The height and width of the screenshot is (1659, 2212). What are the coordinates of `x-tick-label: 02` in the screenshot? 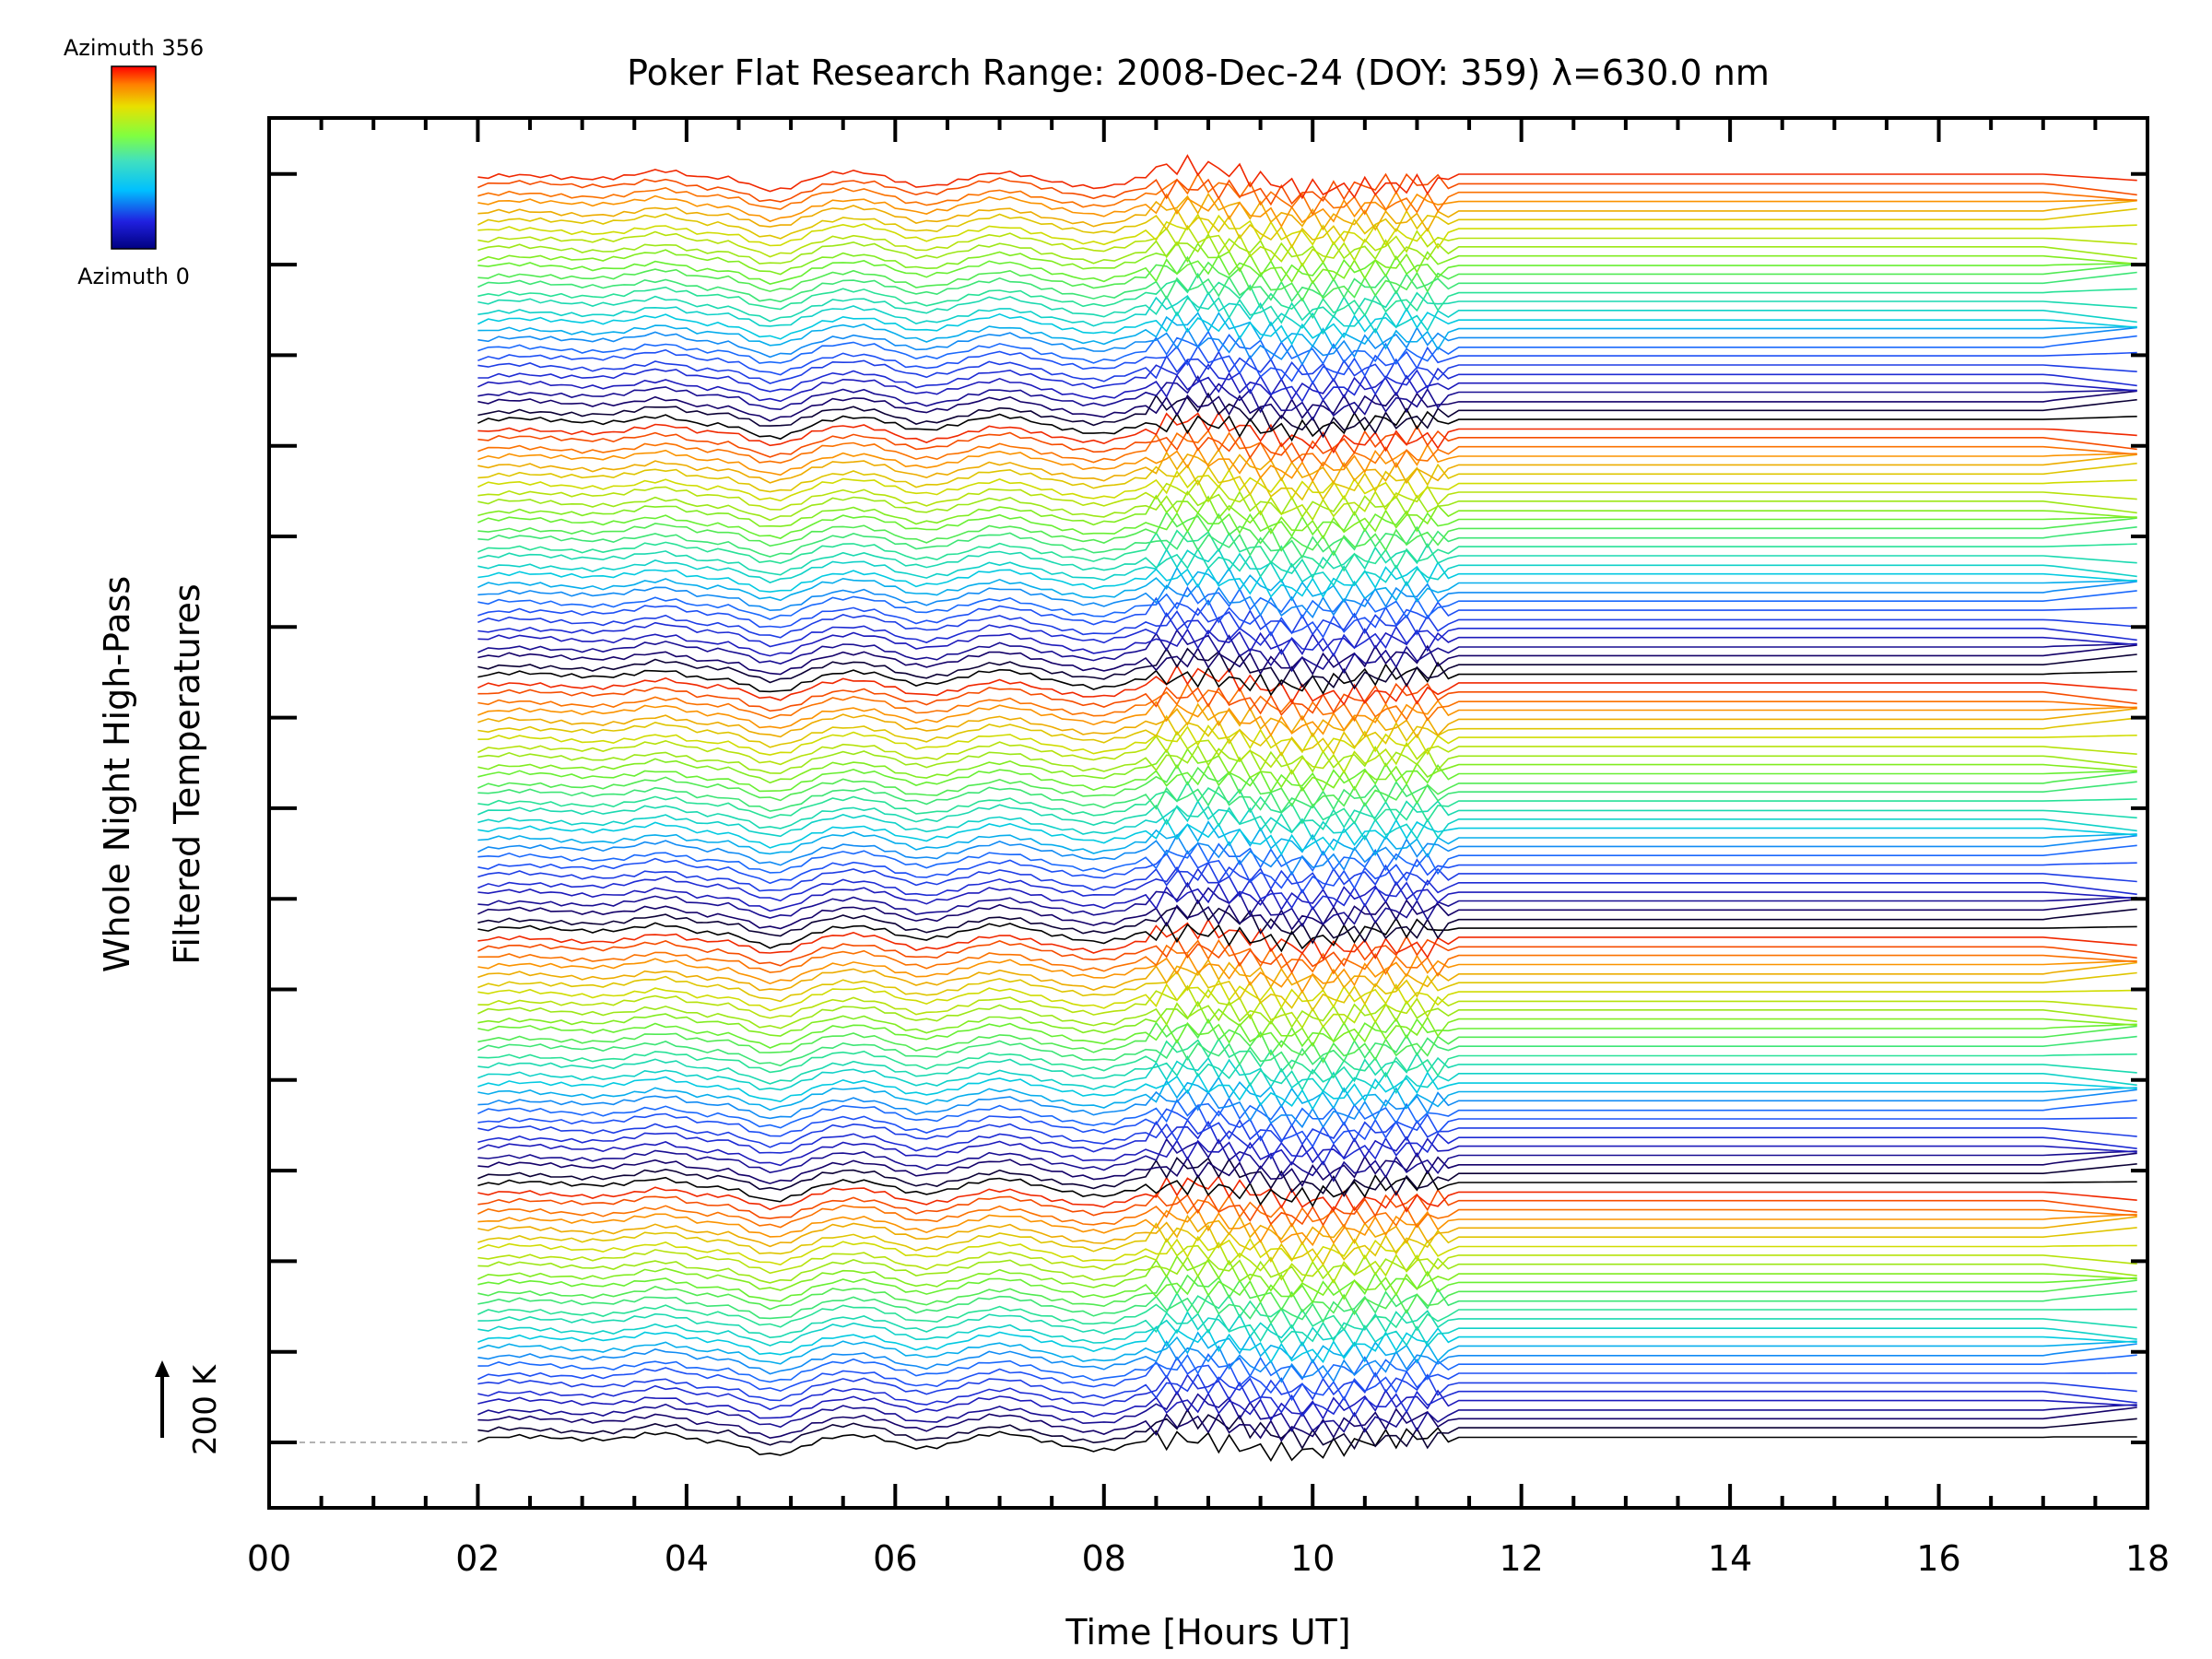 It's located at (477, 1558).